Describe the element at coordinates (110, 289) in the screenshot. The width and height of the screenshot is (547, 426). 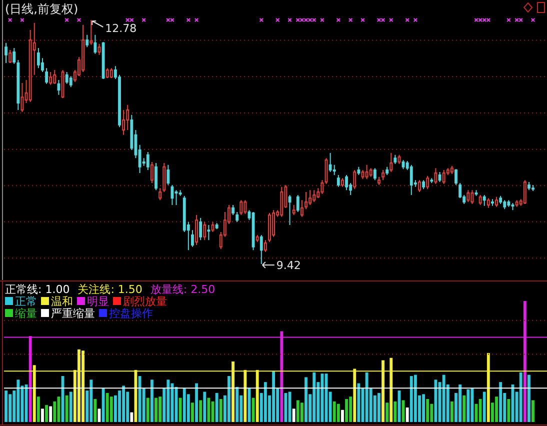
I see `text: 关注线: 1.50` at that location.